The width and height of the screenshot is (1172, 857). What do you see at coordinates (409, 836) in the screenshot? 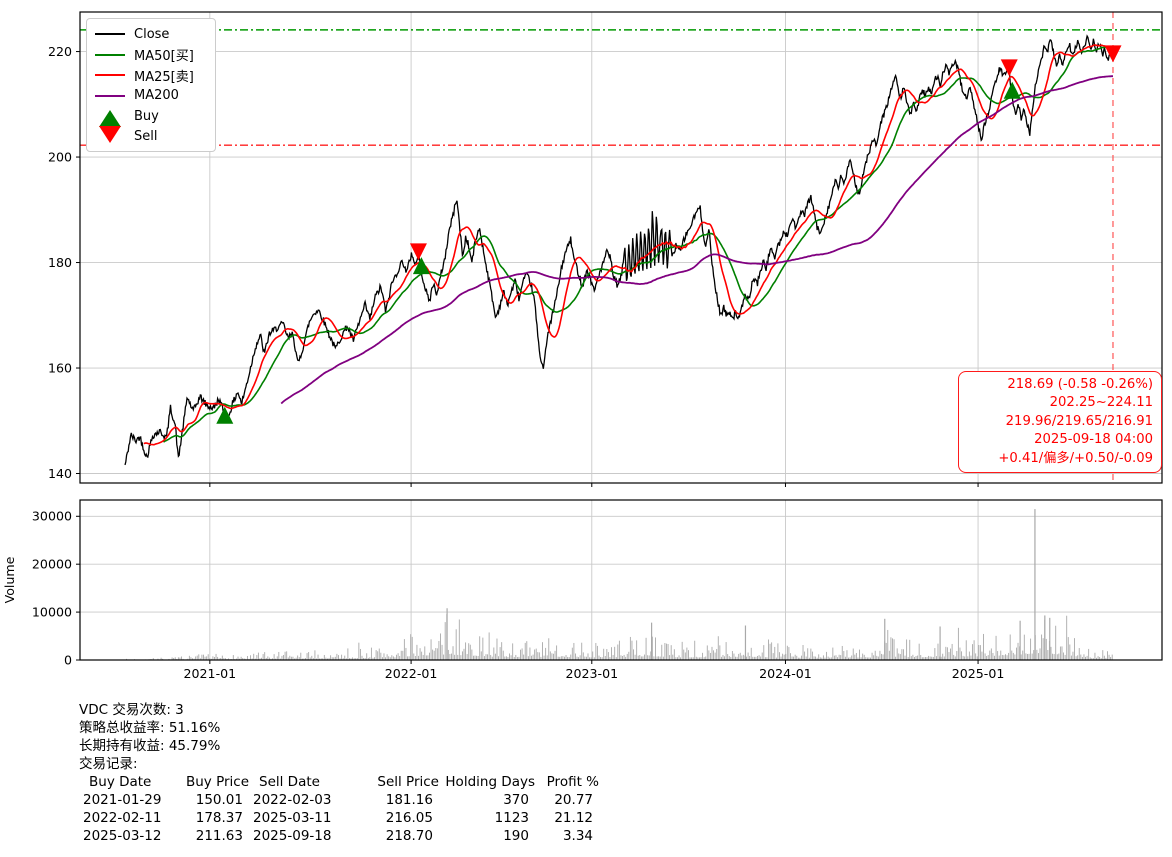
I see `trade-cell: 218.70` at bounding box center [409, 836].